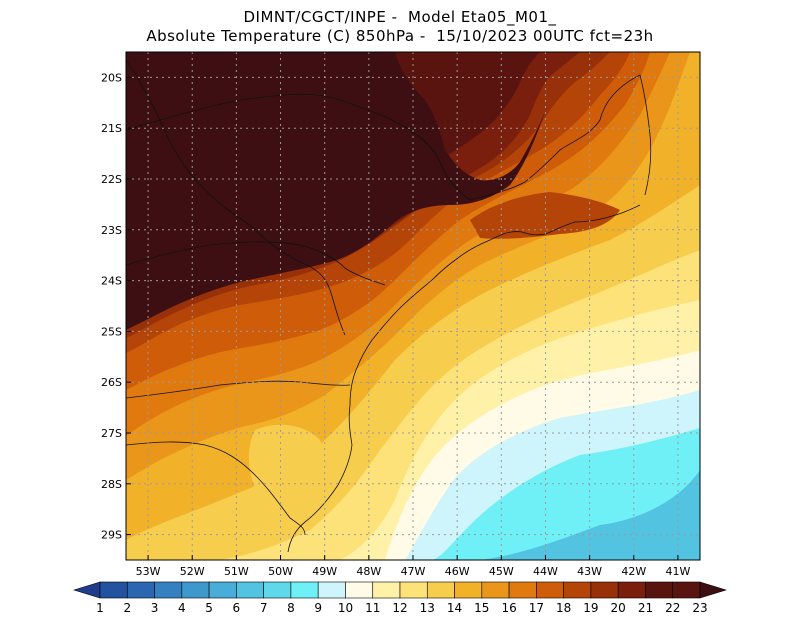 This screenshot has height=618, width=800. Describe the element at coordinates (111, 281) in the screenshot. I see `lat-tick-label: 24S` at that location.